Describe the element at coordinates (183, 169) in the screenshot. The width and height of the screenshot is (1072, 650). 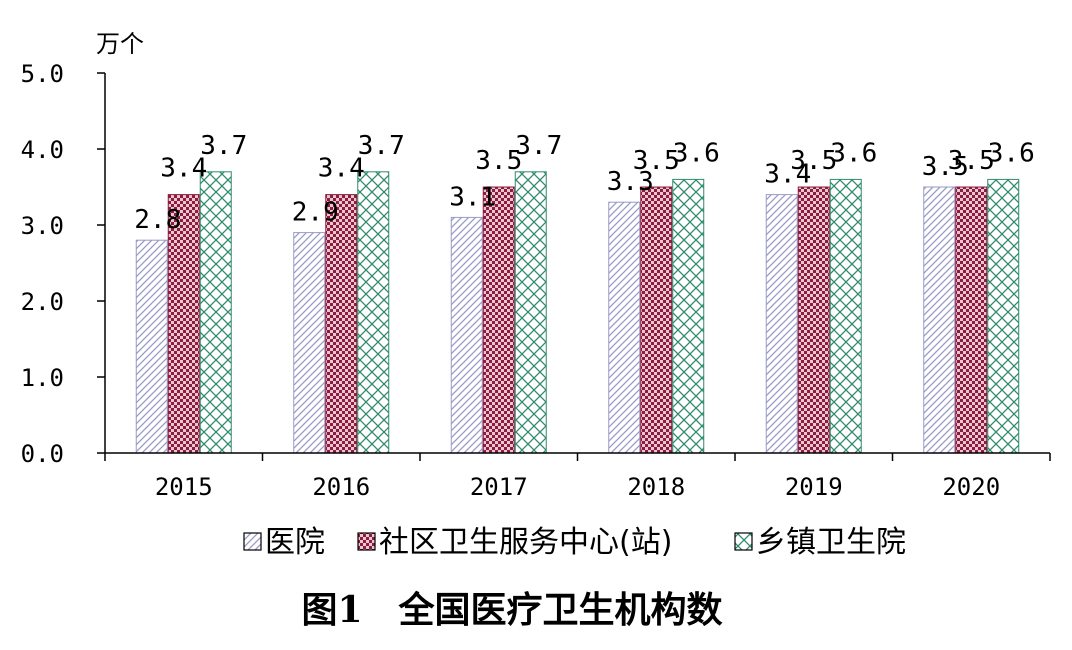
I see `data-label-2015-2: 3.4` at that location.